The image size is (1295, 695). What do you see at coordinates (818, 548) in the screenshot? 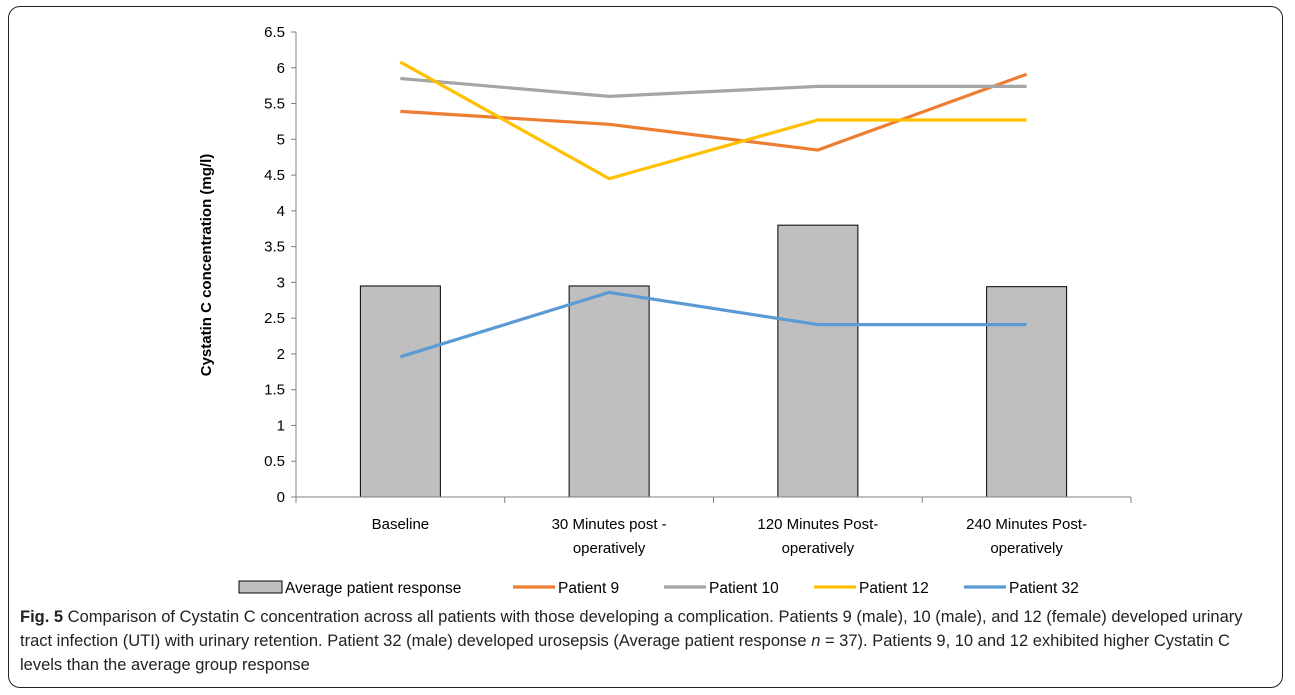
I see `x-tick-label-2-1: operatively` at bounding box center [818, 548].